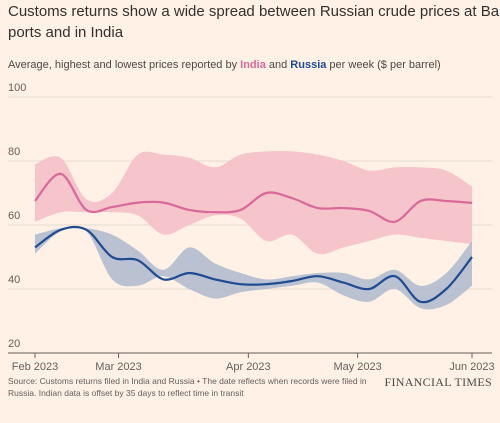 This screenshot has width=500, height=423. What do you see at coordinates (14, 280) in the screenshot?
I see `y-tick-label: 40` at bounding box center [14, 280].